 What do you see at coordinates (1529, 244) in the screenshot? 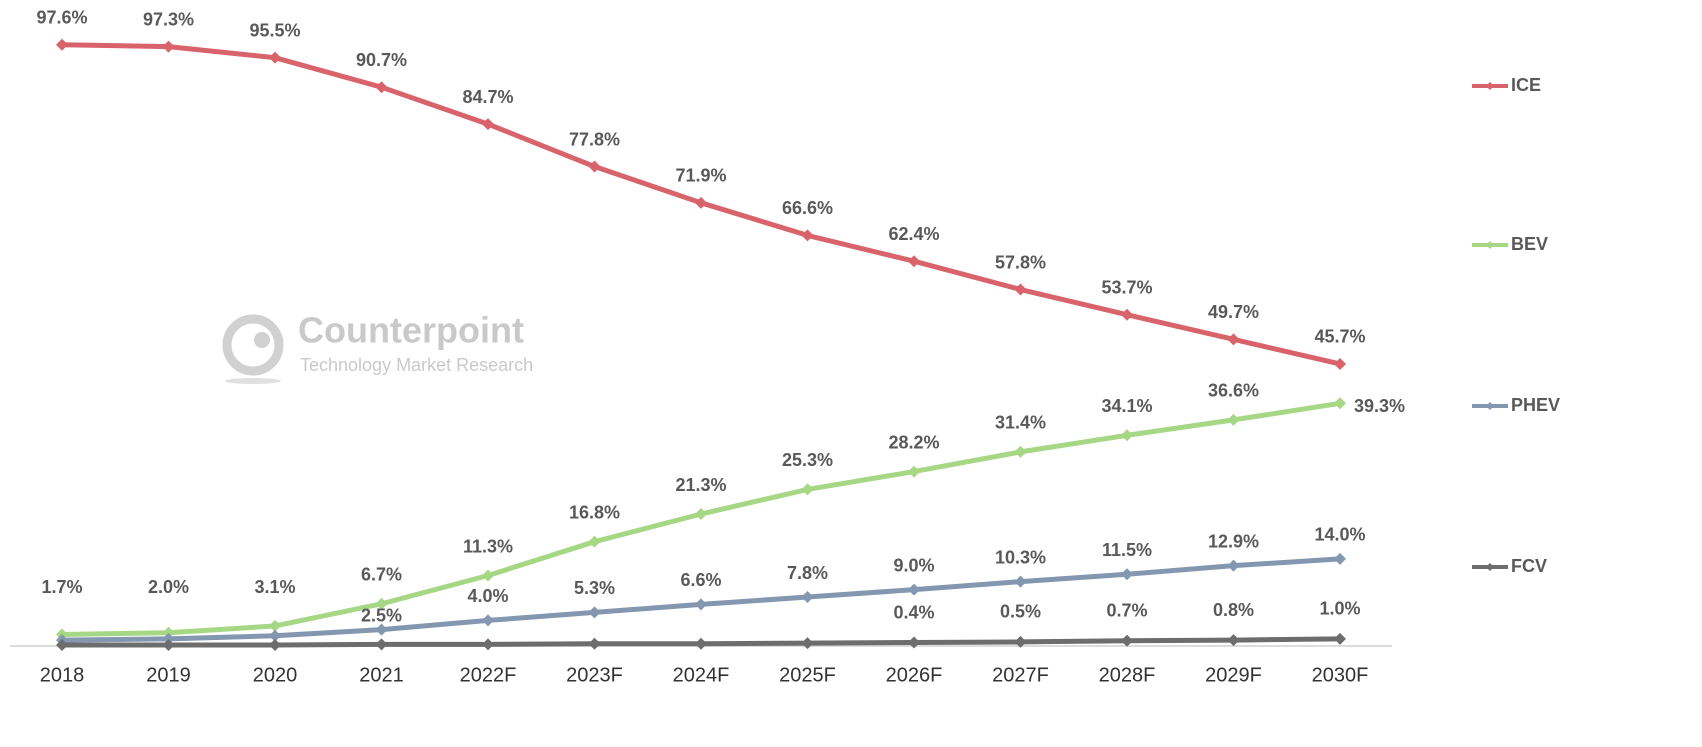
I see `legend-label: BEV` at bounding box center [1529, 244].